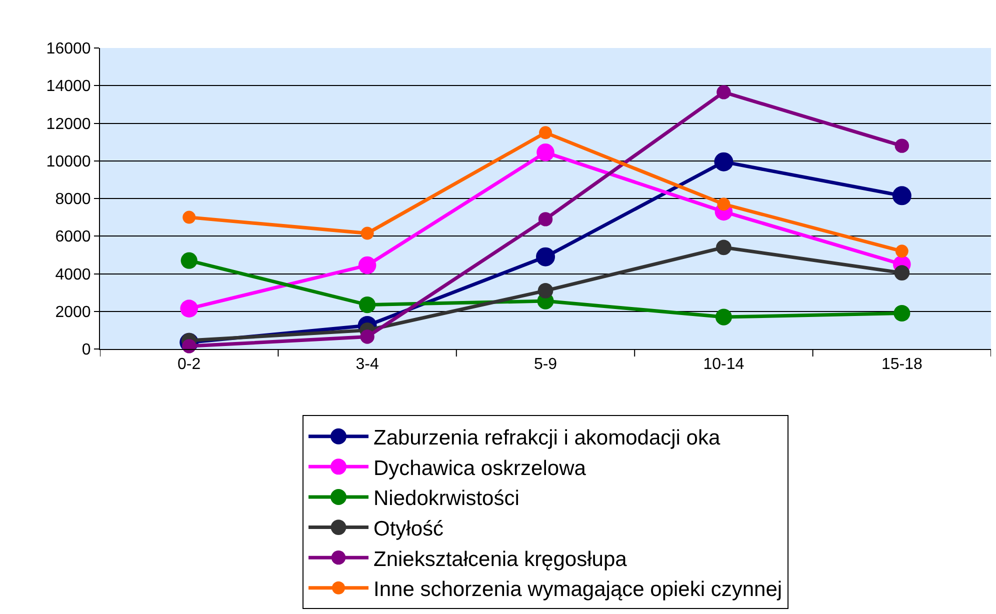  I want to click on legend-label: Niedokrwistości, so click(447, 498).